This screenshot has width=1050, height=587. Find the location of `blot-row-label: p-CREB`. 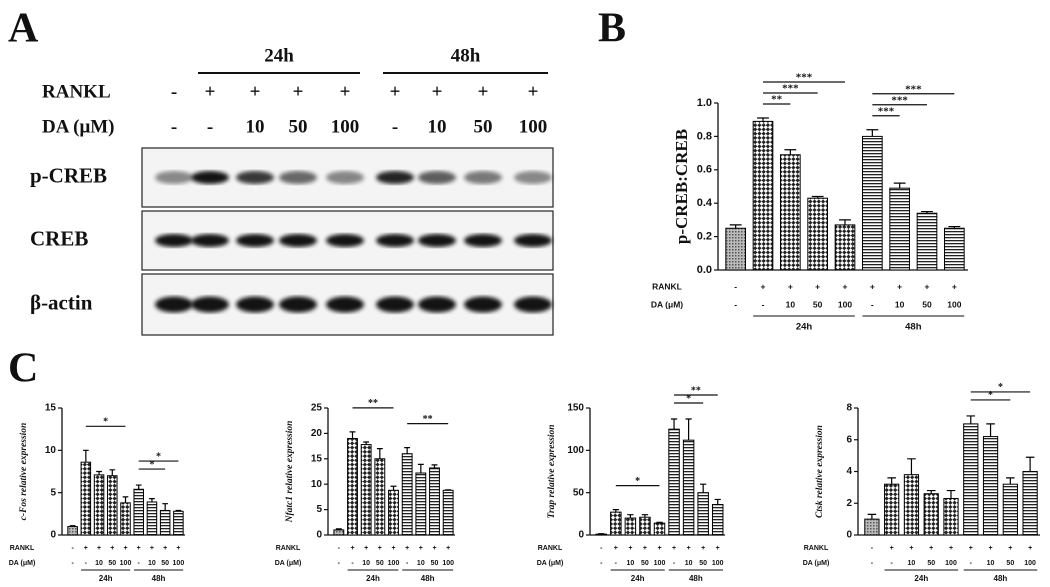

blot-row-label: p-CREB is located at coordinates (68, 175).